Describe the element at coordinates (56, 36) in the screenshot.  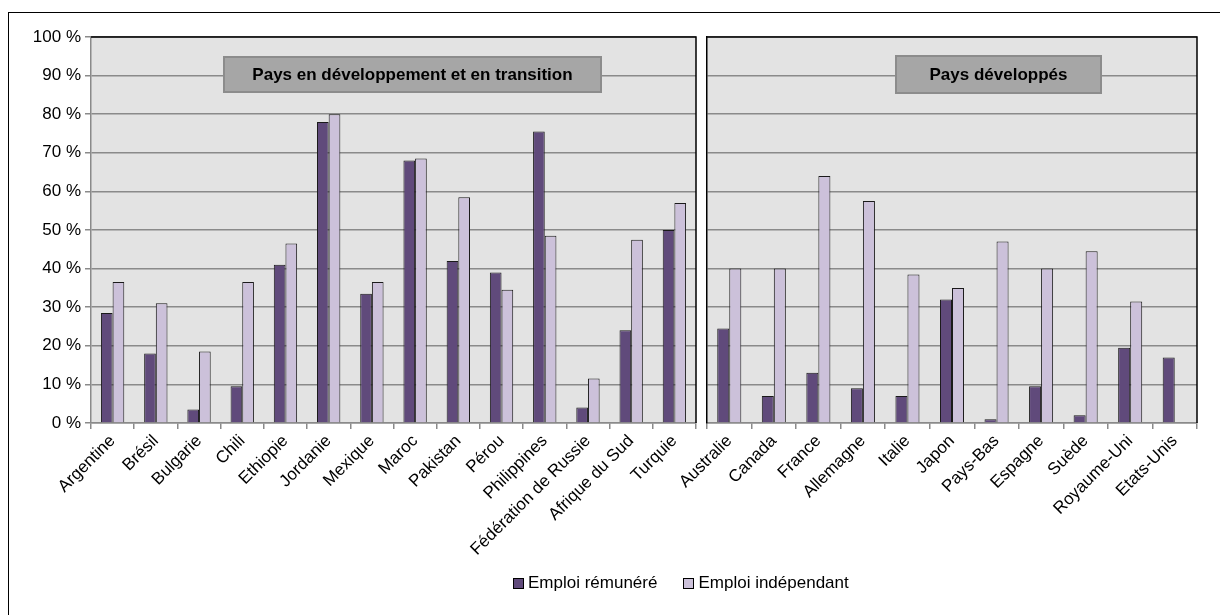
I see `y-tick-label: 100 %` at that location.